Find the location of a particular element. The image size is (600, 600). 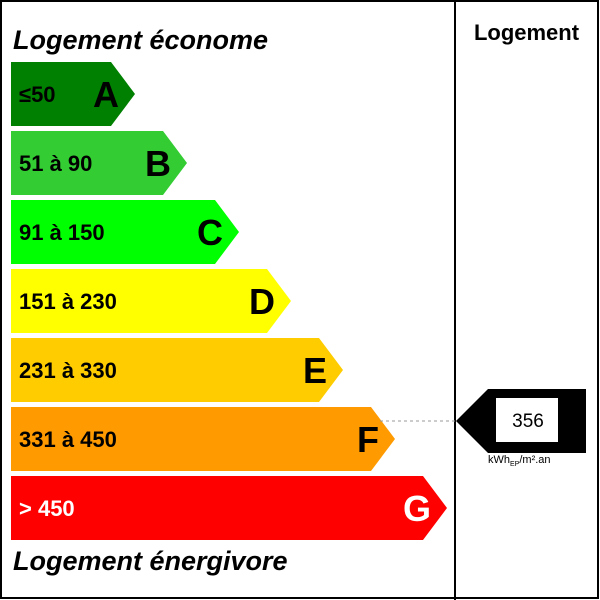

energy-unit-label: kWhEP/m².an is located at coordinates (519, 461).